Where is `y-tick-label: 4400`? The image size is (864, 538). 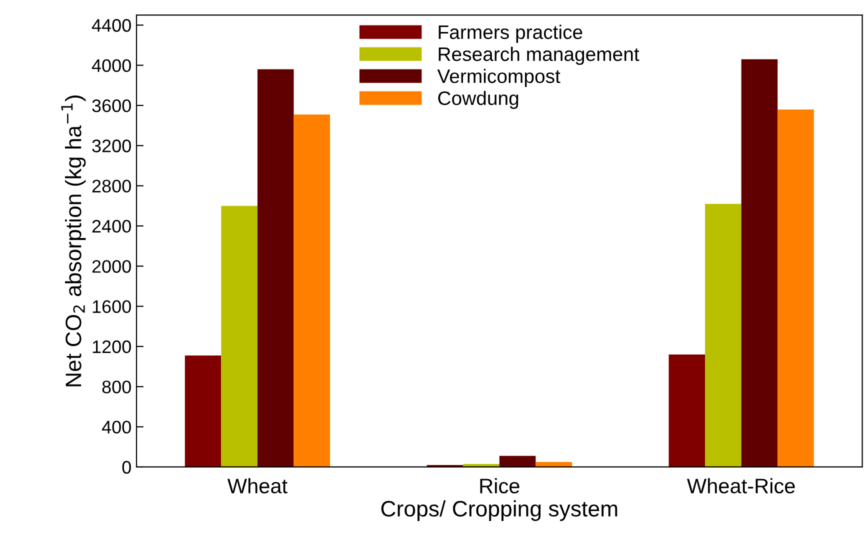 y-tick-label: 4400 is located at coordinates (111, 25).